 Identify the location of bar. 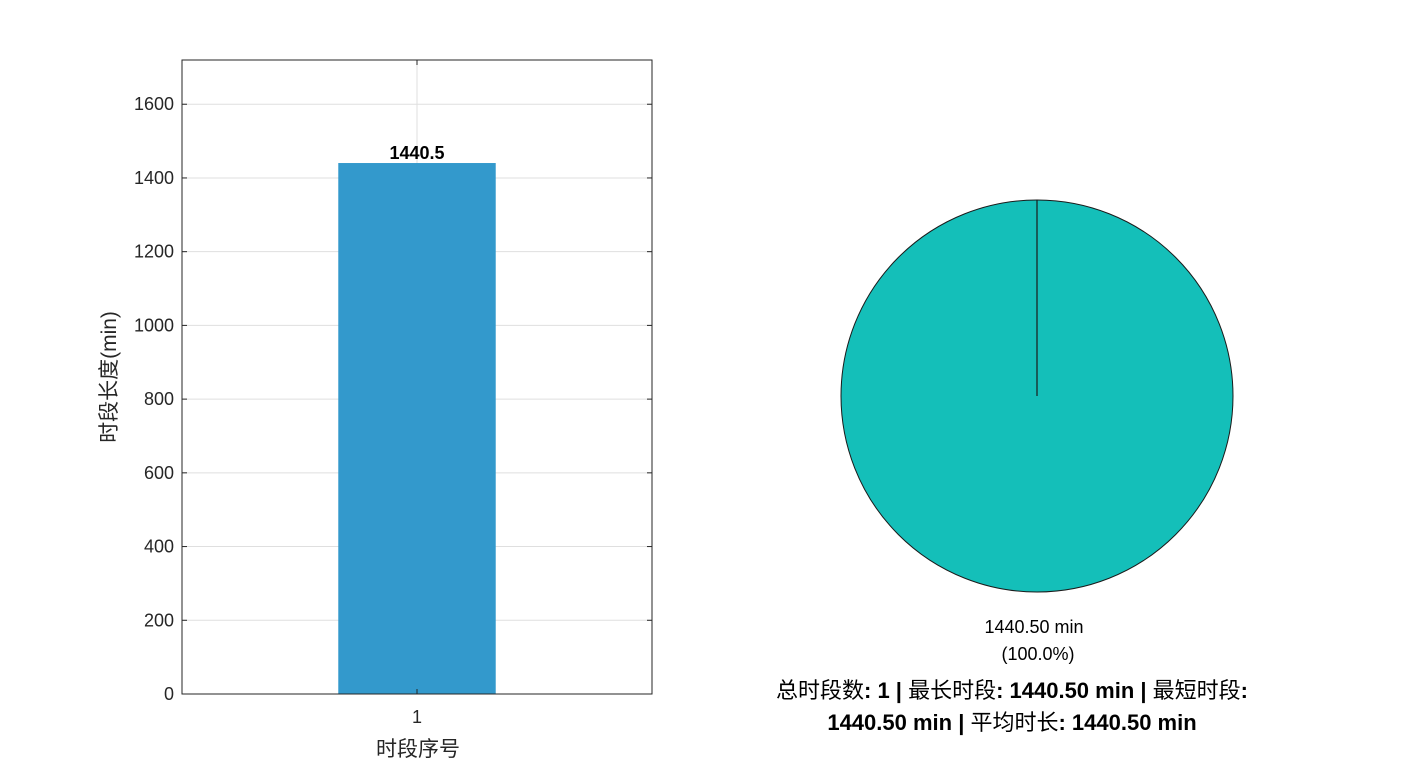
(417, 428).